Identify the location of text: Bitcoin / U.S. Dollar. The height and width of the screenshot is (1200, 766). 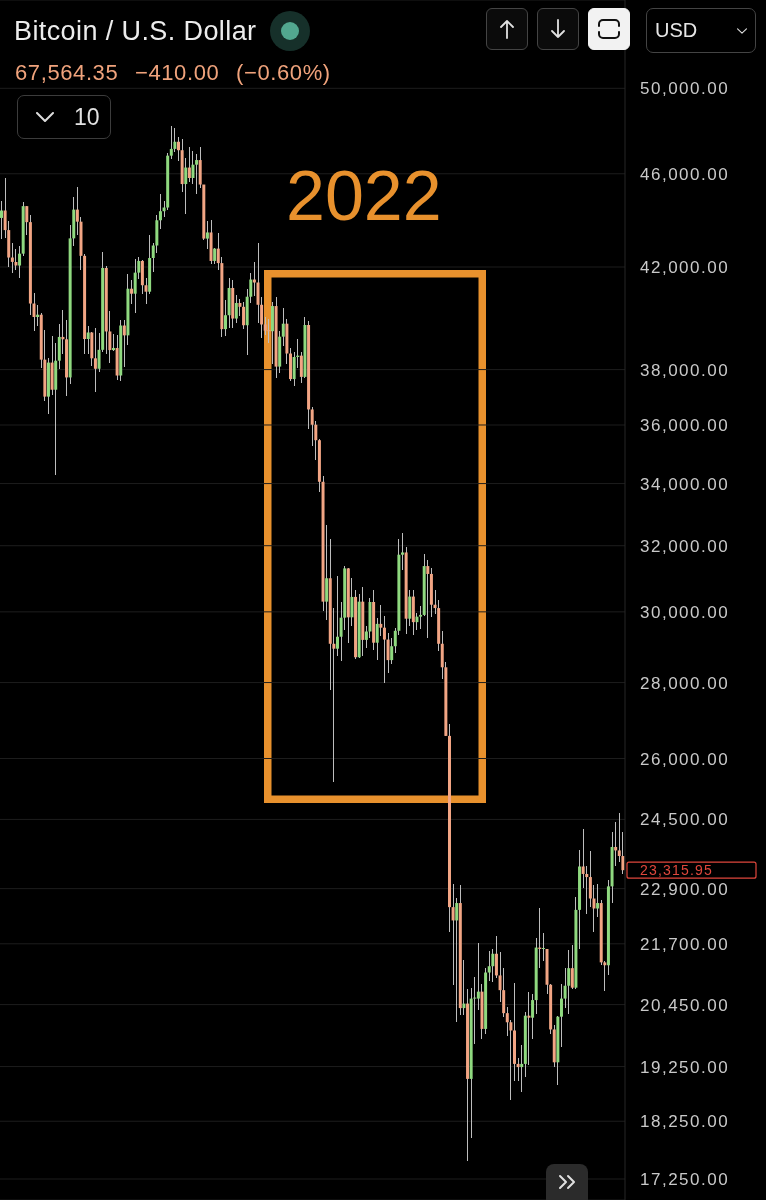
(135, 31).